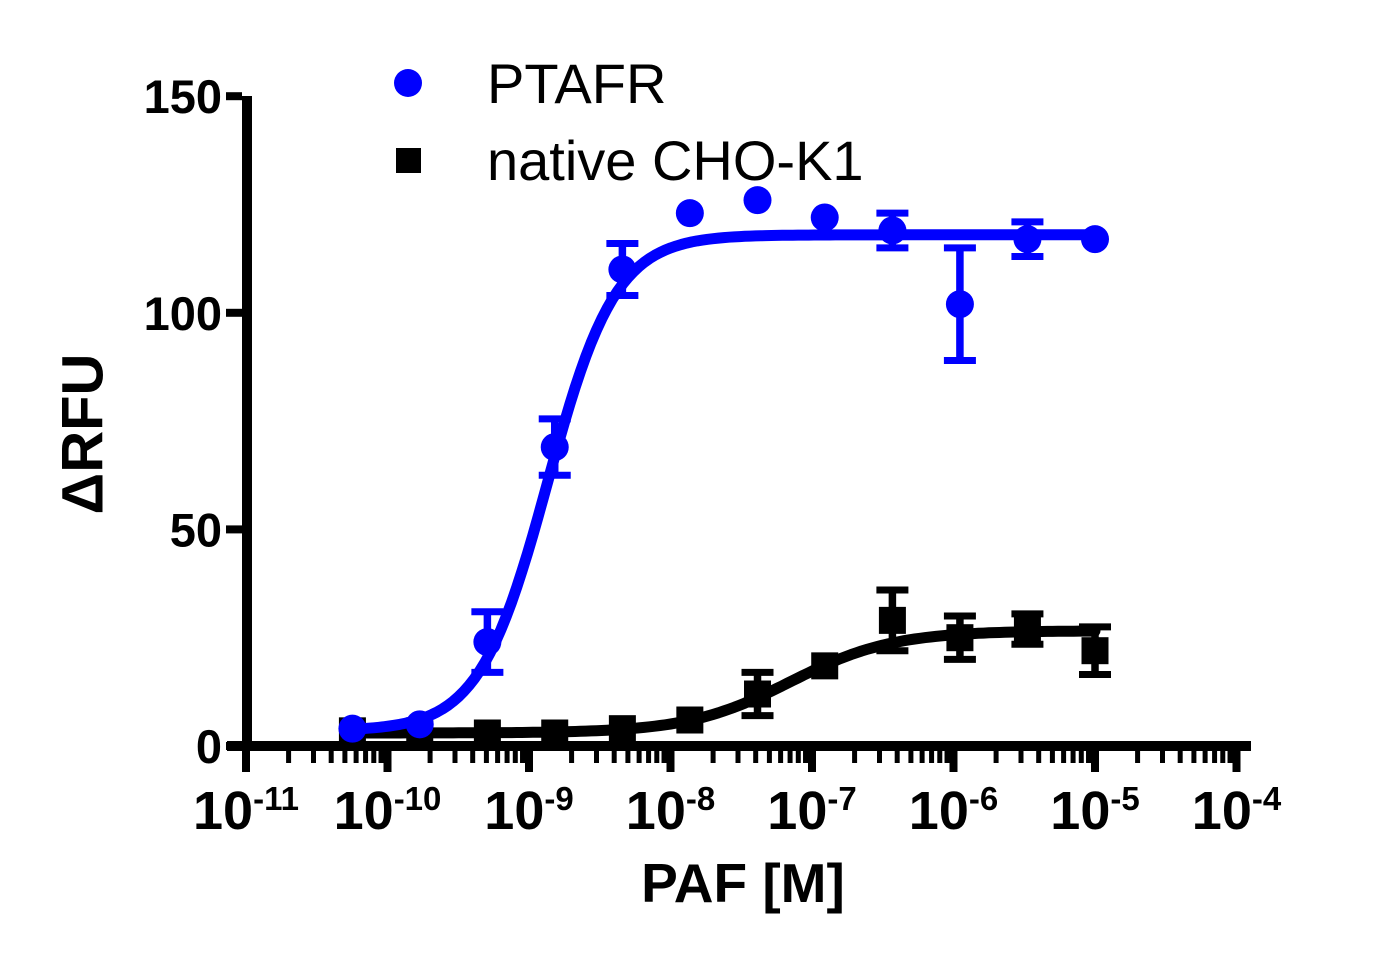  What do you see at coordinates (246, 810) in the screenshot?
I see `x-tick-label: 10⁻¹¹` at bounding box center [246, 810].